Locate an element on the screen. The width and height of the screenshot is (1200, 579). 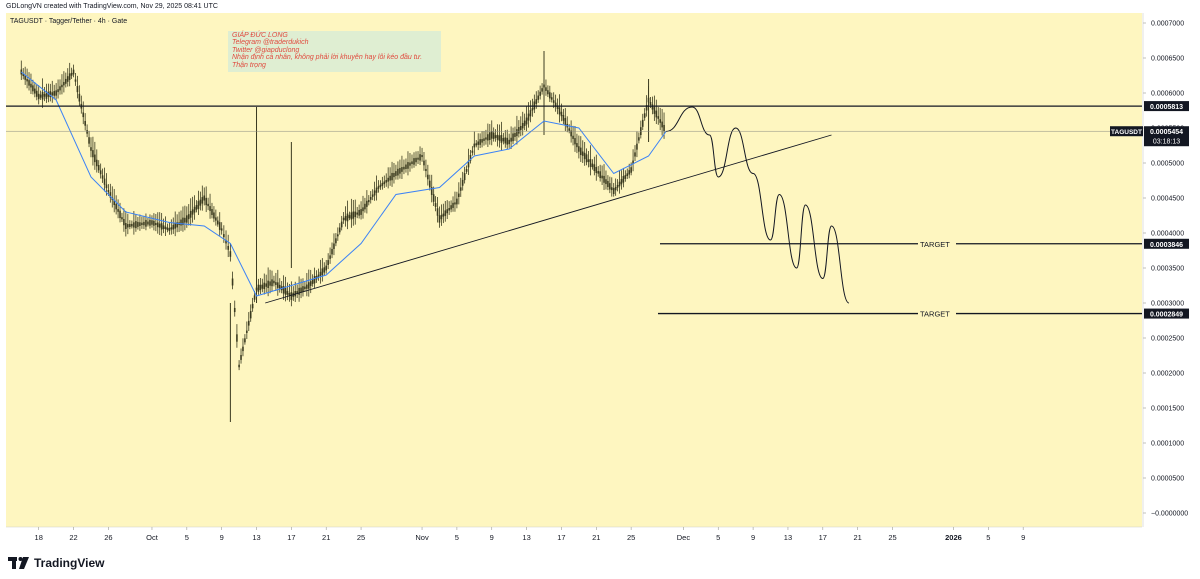
resistance-price-tag is located at coordinates (1166, 106).